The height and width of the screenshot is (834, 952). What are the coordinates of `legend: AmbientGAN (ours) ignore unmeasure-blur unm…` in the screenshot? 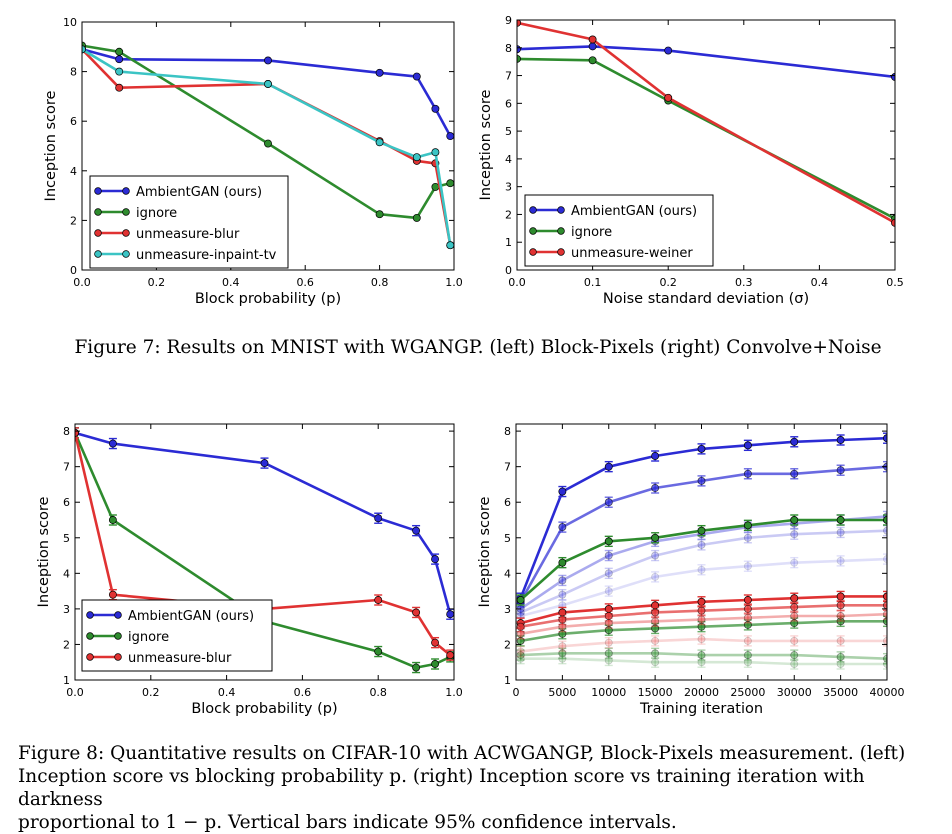 It's located at (189, 222).